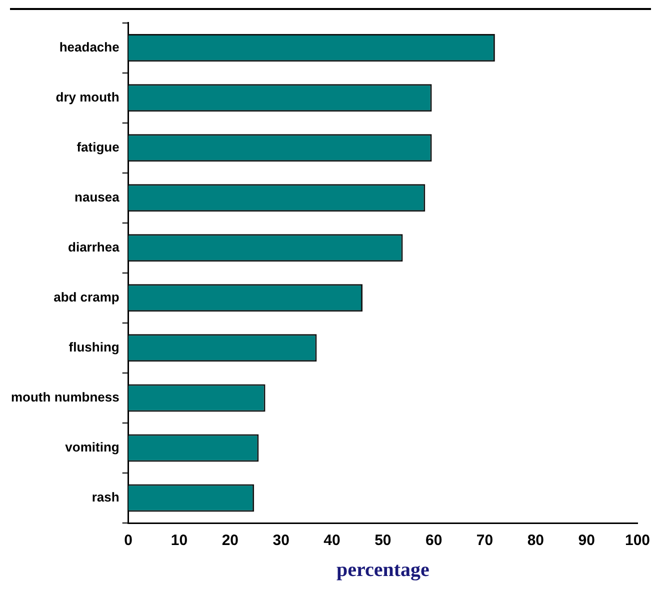  What do you see at coordinates (535, 541) in the screenshot?
I see `x-tick-label: 80` at bounding box center [535, 541].